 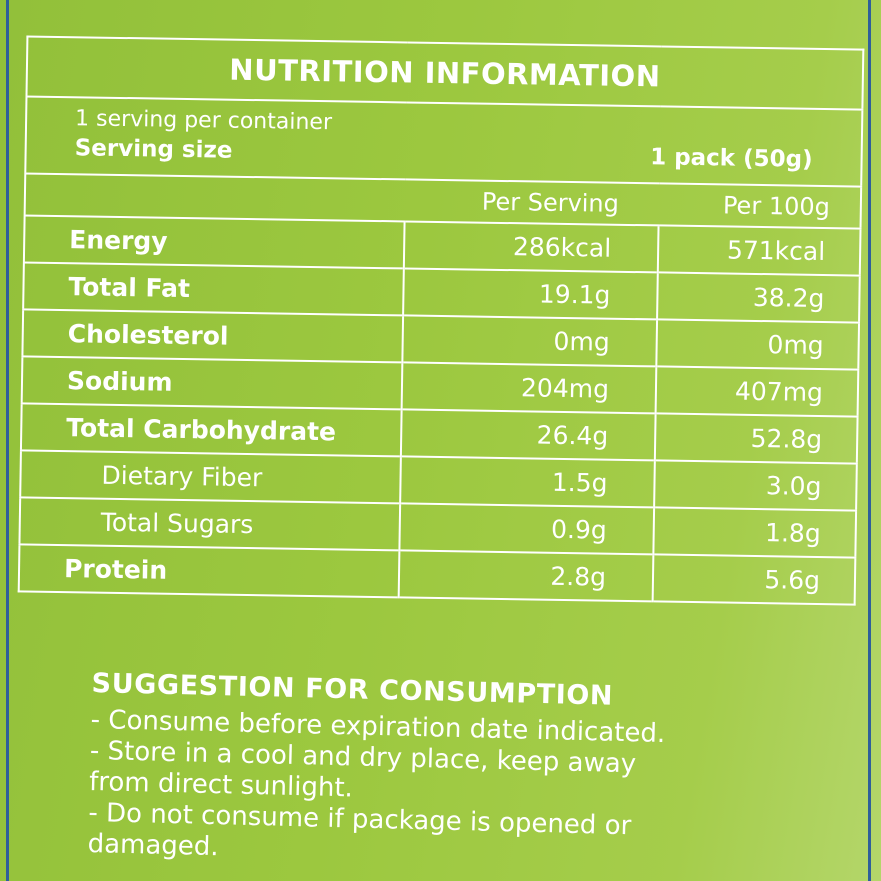 I want to click on row-per-100g: 407mg, so click(x=757, y=391).